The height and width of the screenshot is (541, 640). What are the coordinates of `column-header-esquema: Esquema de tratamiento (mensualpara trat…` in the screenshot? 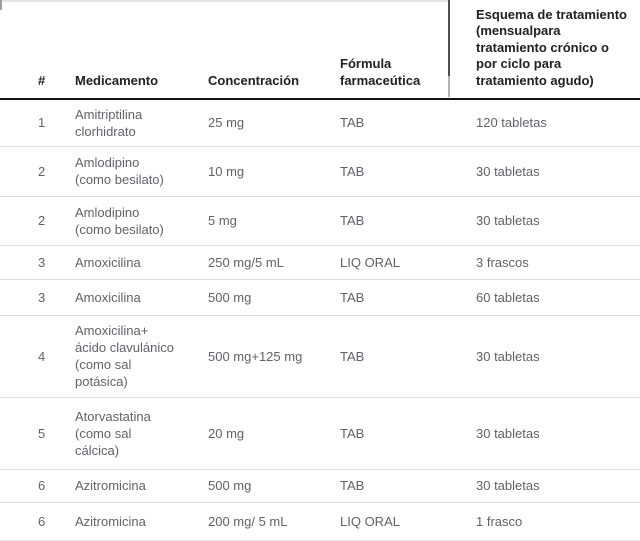 It's located at (558, 50).